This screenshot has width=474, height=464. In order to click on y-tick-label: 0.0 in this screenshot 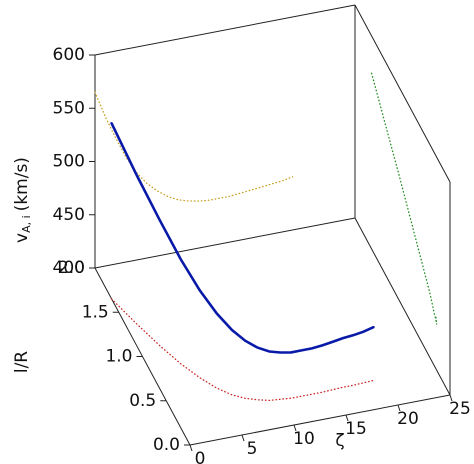, I will do `click(166, 445)`.